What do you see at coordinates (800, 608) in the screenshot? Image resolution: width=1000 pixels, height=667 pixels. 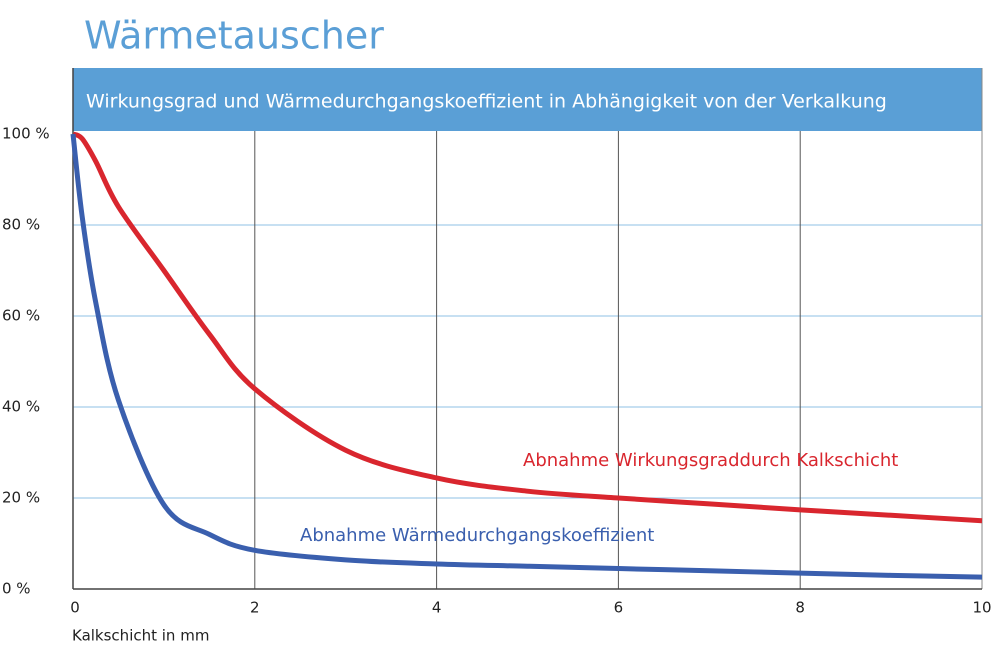 I see `x-tick-label: 8` at bounding box center [800, 608].